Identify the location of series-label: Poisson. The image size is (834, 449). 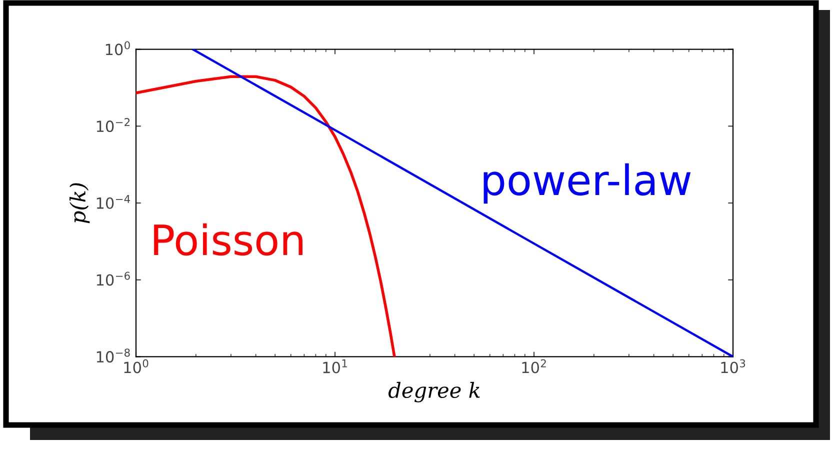
(228, 239).